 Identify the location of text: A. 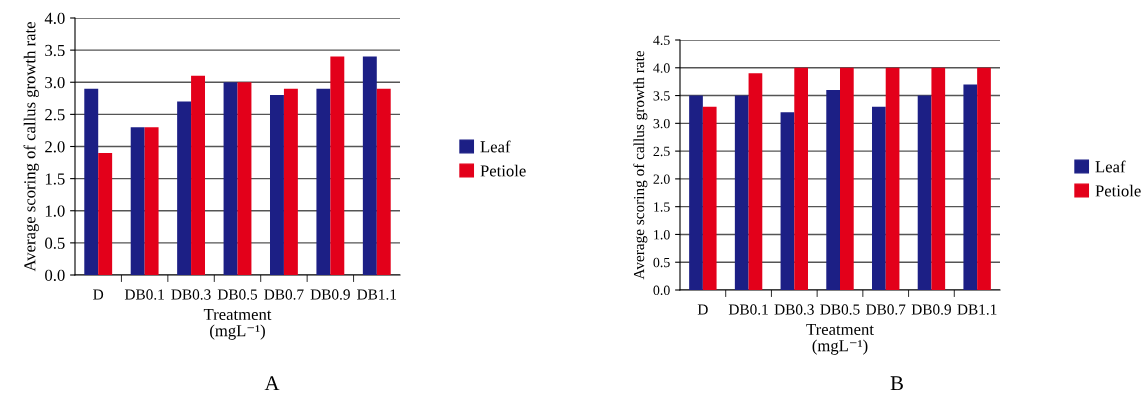
(272, 383).